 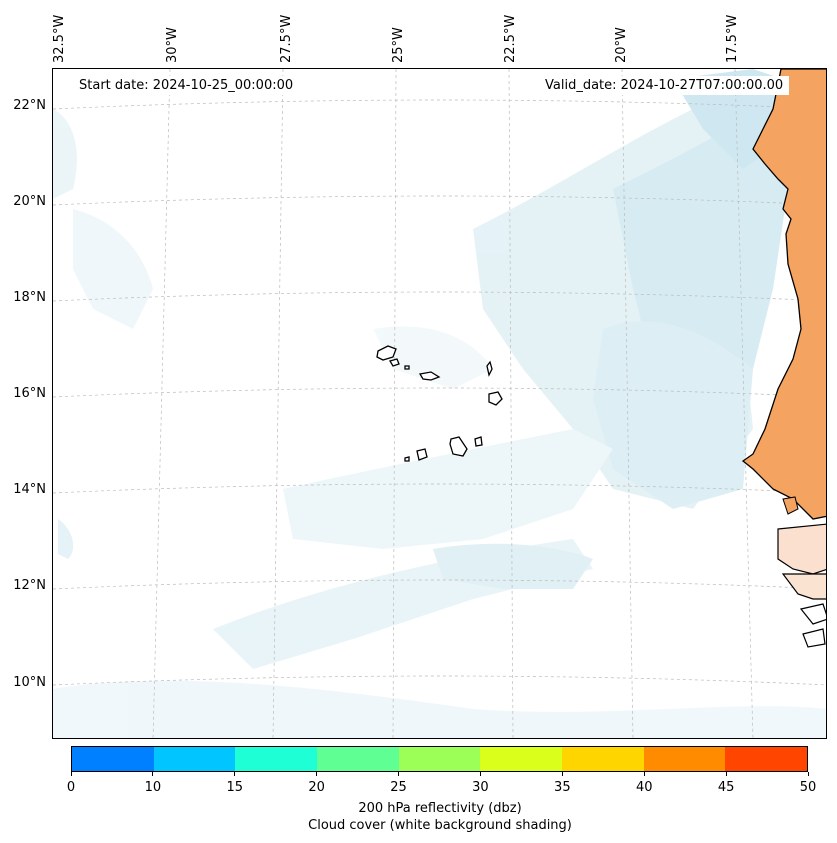 I want to click on colorbar-tick-label: 40, so click(x=644, y=787).